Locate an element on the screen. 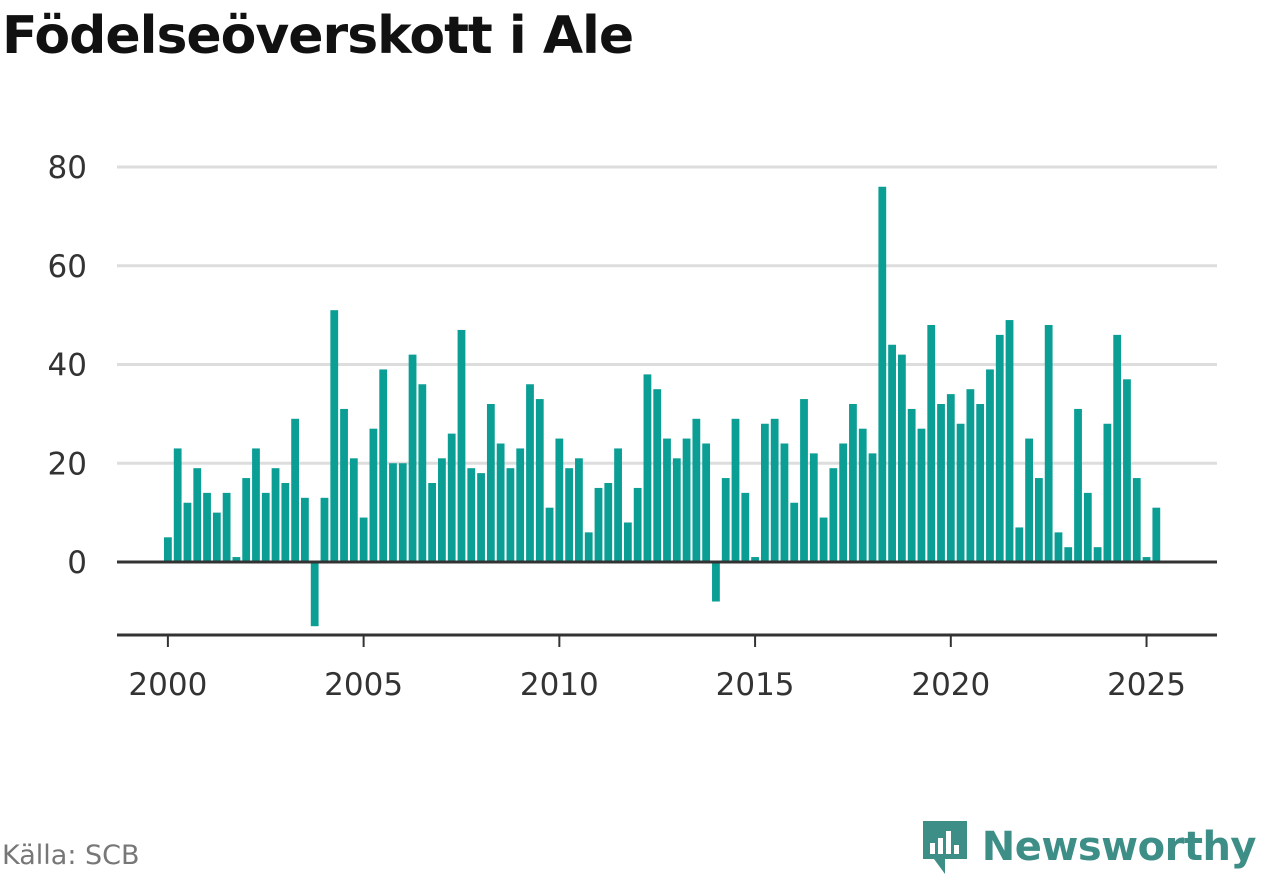  x-tick-label-2010: 2010 is located at coordinates (559, 685).